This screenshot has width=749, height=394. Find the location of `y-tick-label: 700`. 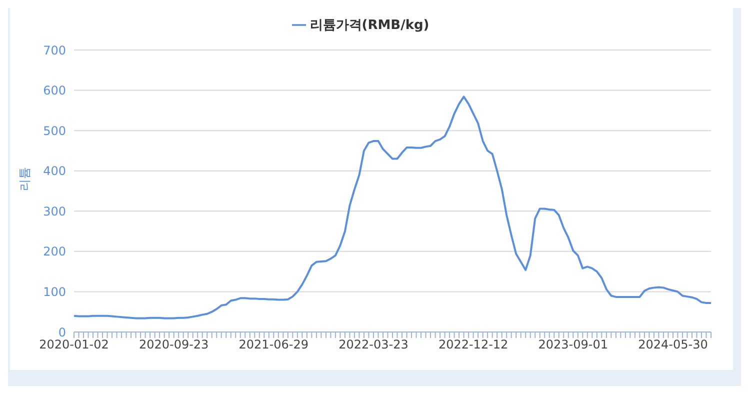

y-tick-label: 700 is located at coordinates (54, 50).